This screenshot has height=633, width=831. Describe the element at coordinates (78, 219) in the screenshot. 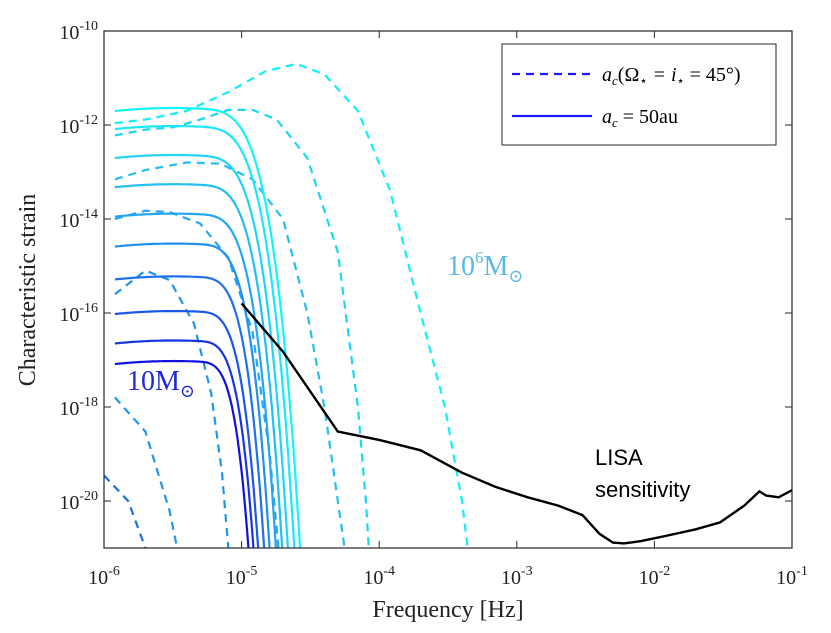

I see `y-tick-label: 10-14` at that location.